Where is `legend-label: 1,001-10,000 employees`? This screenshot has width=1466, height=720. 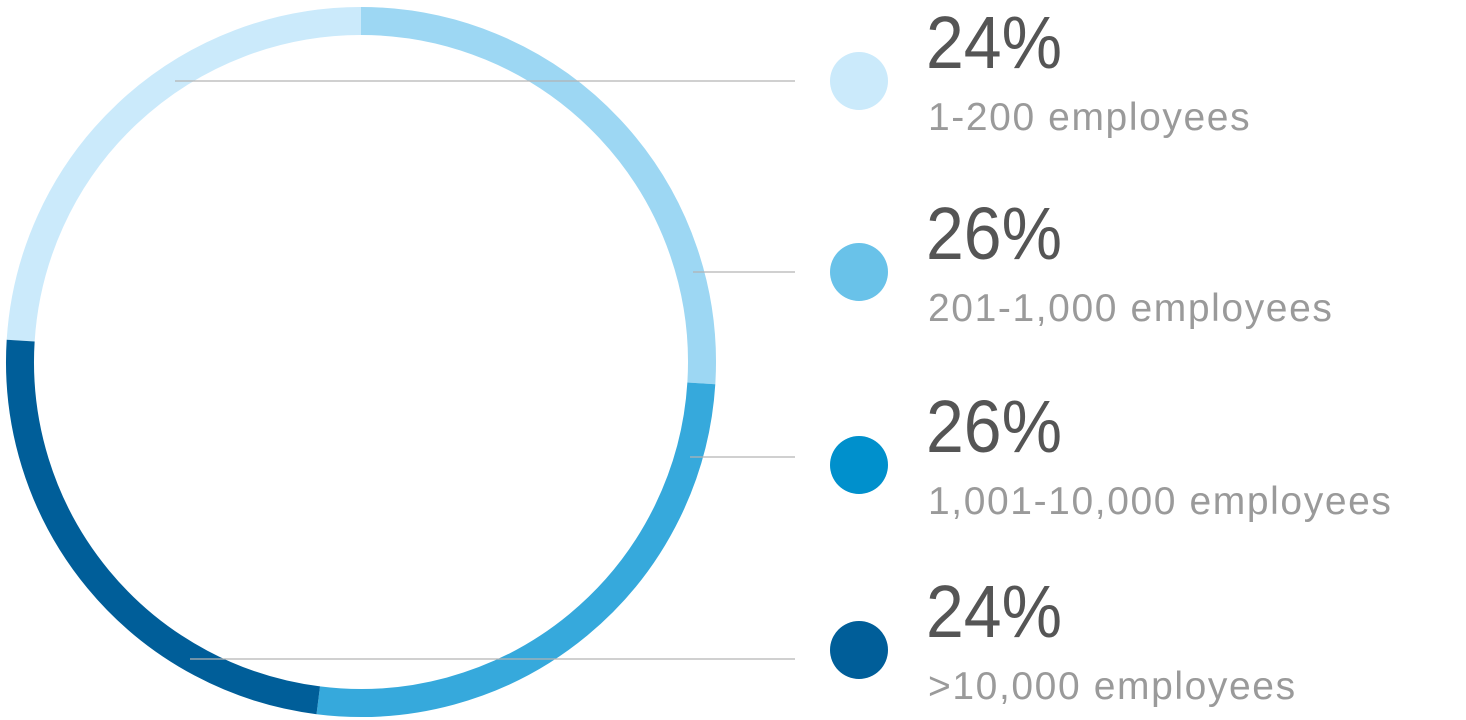 legend-label: 1,001-10,000 employees is located at coordinates (1160, 501).